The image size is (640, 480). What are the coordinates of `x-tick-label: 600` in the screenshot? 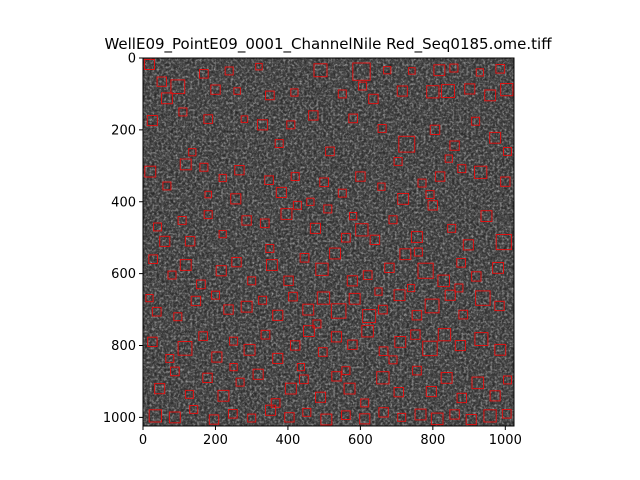 It's located at (360, 440).